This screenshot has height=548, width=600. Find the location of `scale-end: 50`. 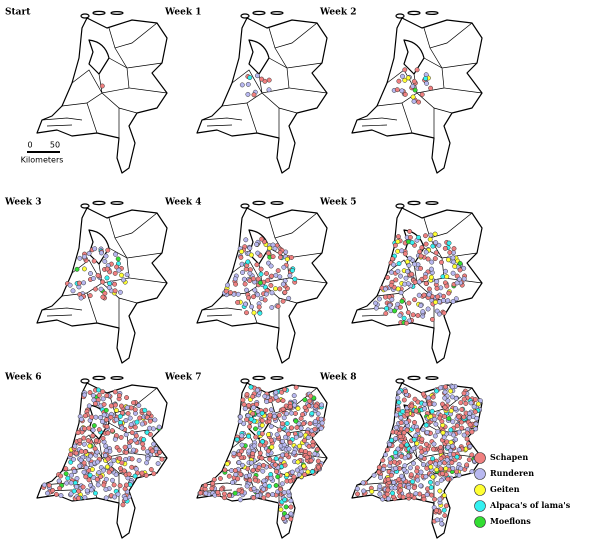

scale-end: 50 is located at coordinates (55, 145).